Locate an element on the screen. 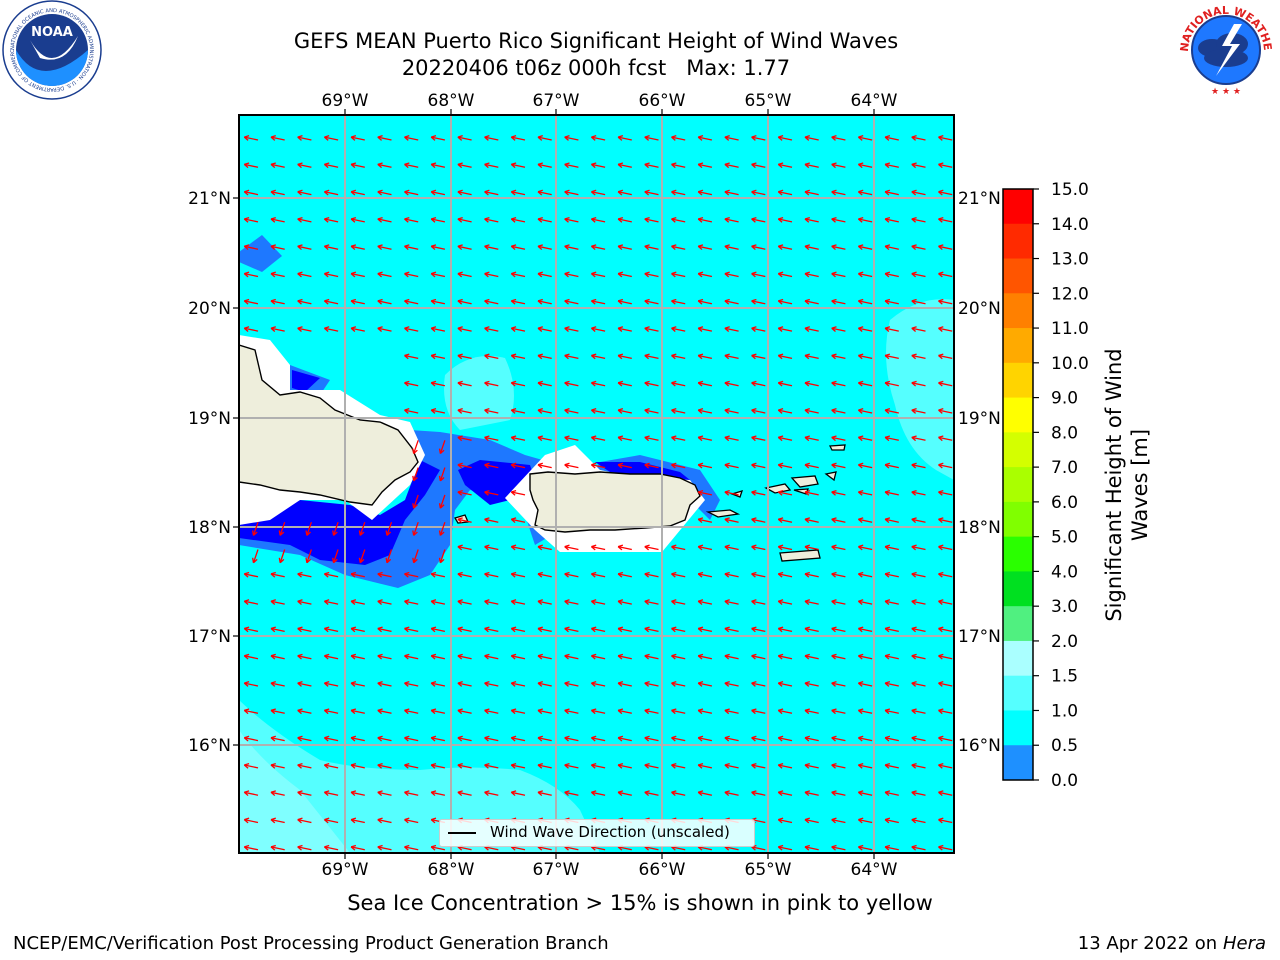 The width and height of the screenshot is (1280, 960). chart-subtitle: 20220406 t06z 000h fcst Max: 1.77 is located at coordinates (596, 68).